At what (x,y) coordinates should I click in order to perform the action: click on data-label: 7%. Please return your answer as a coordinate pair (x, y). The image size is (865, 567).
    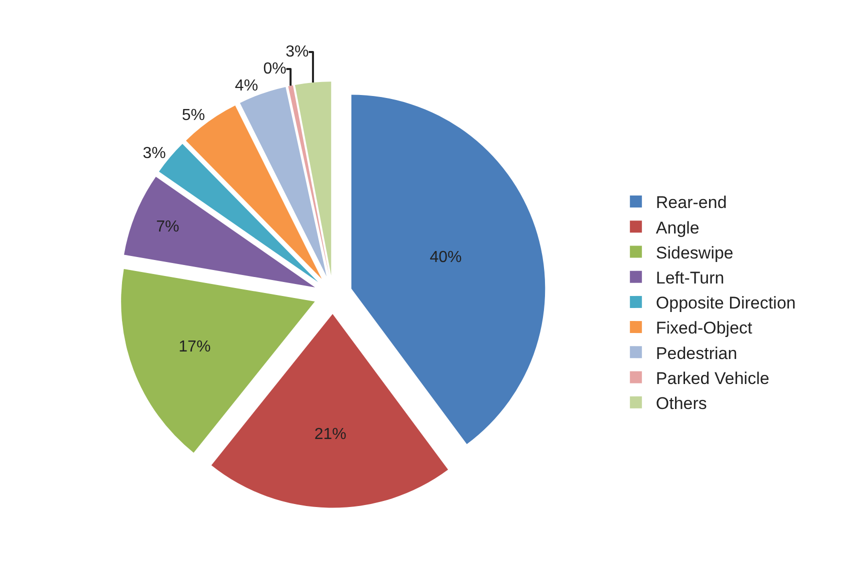
    Looking at the image, I should click on (168, 227).